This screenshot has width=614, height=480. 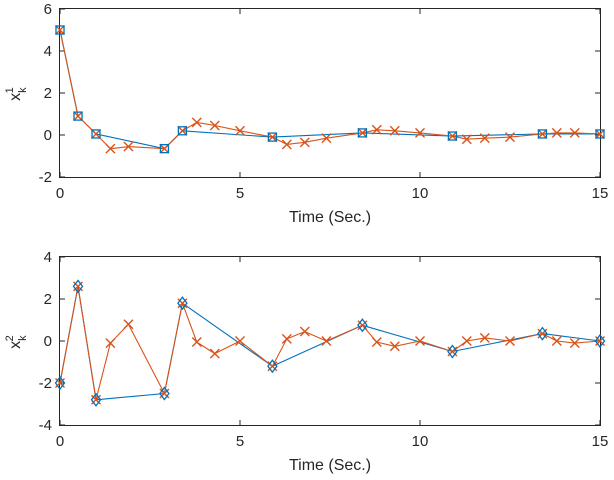 I want to click on top-x-axis-label: Time (Sec.), so click(x=330, y=217).